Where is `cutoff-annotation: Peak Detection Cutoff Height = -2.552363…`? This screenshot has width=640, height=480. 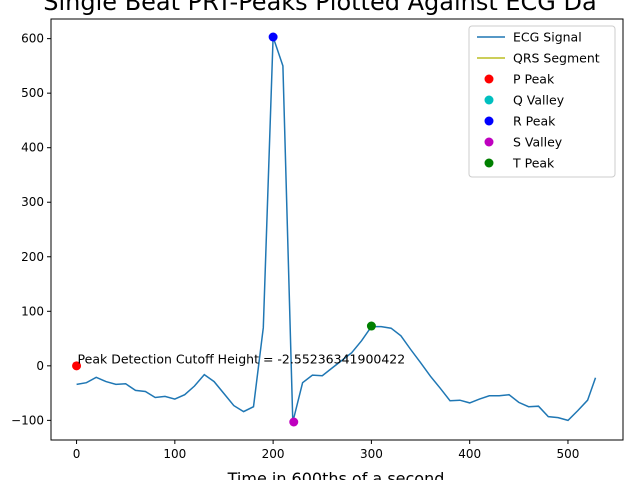
cutoff-annotation: Peak Detection Cutoff Height = -2.552363… is located at coordinates (242, 359).